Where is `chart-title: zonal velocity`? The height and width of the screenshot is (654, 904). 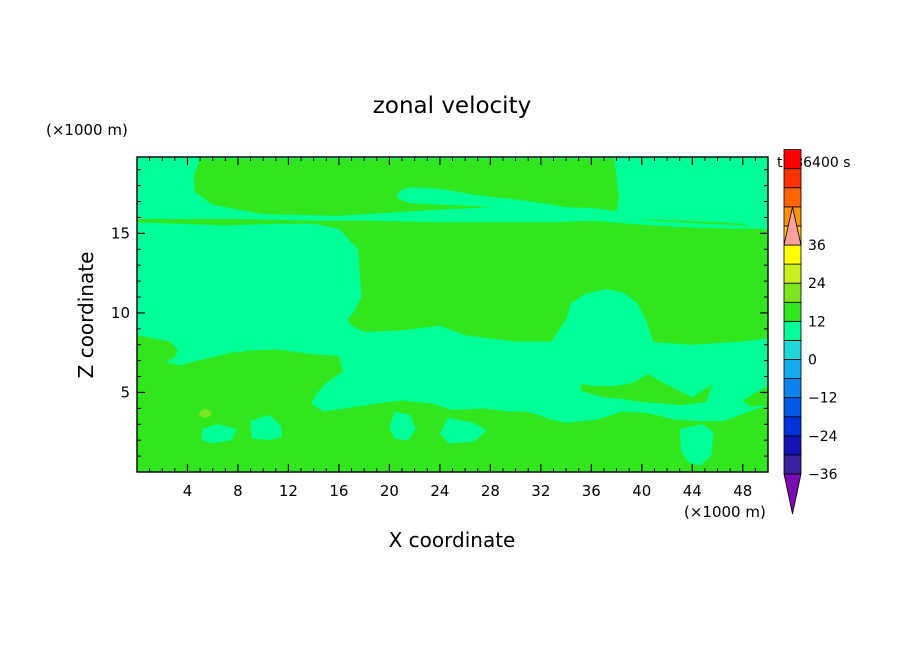 chart-title: zonal velocity is located at coordinates (452, 106).